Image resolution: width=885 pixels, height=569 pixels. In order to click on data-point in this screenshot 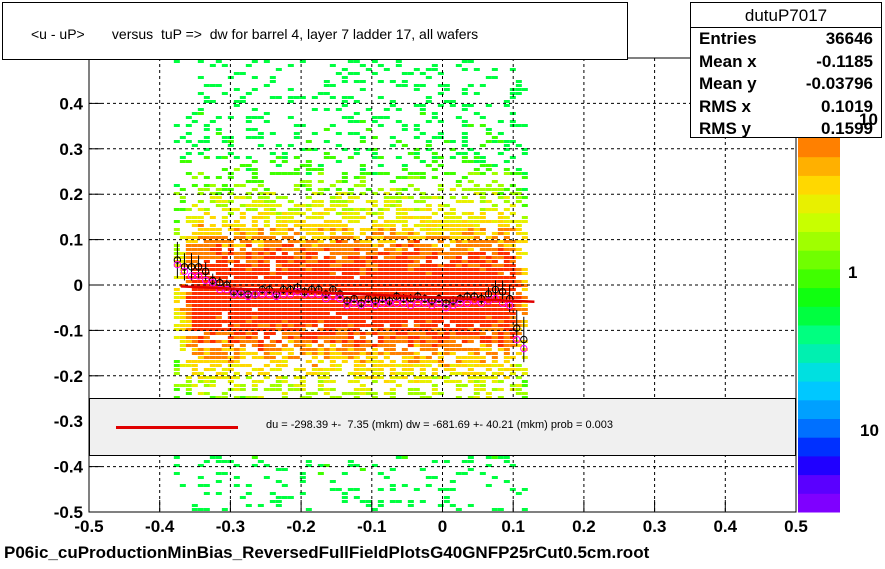, I will do `click(213, 283)`.